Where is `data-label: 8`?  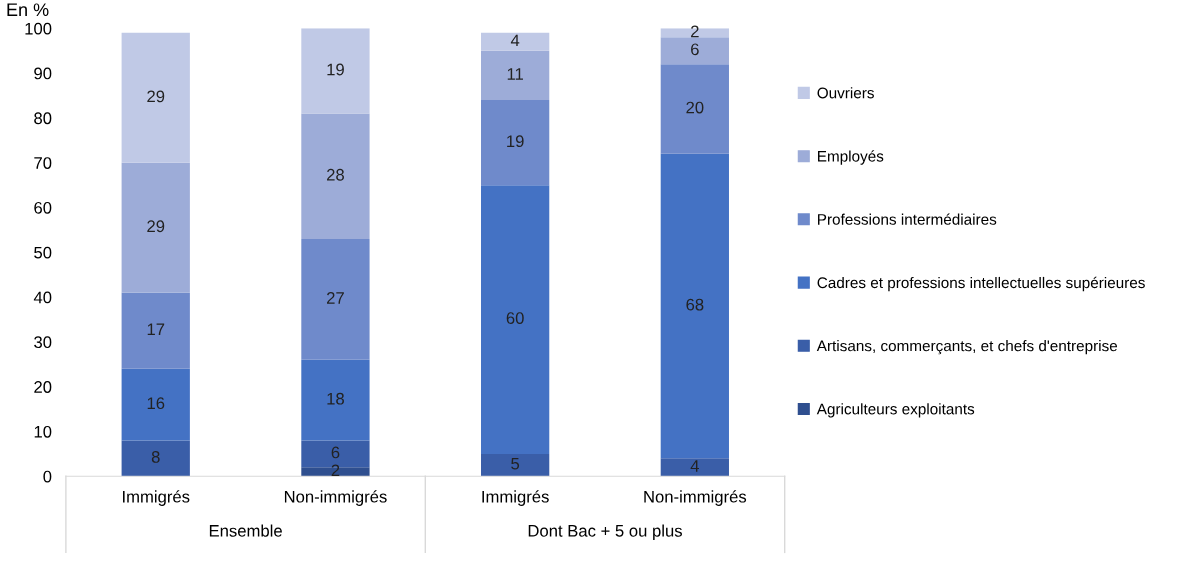
data-label: 8 is located at coordinates (155, 457).